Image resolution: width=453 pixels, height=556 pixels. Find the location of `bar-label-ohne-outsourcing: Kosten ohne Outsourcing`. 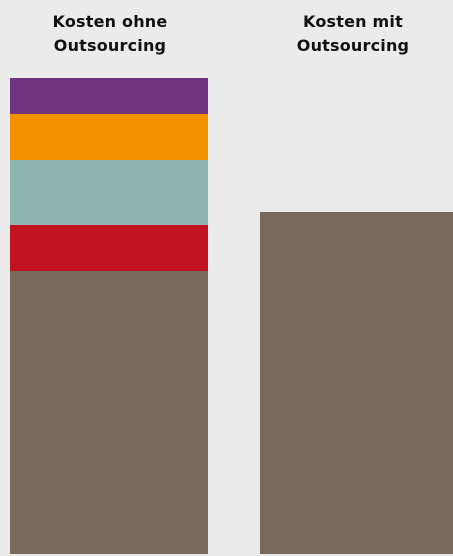

bar-label-ohne-outsourcing: Kosten ohne Outsourcing is located at coordinates (110, 33).